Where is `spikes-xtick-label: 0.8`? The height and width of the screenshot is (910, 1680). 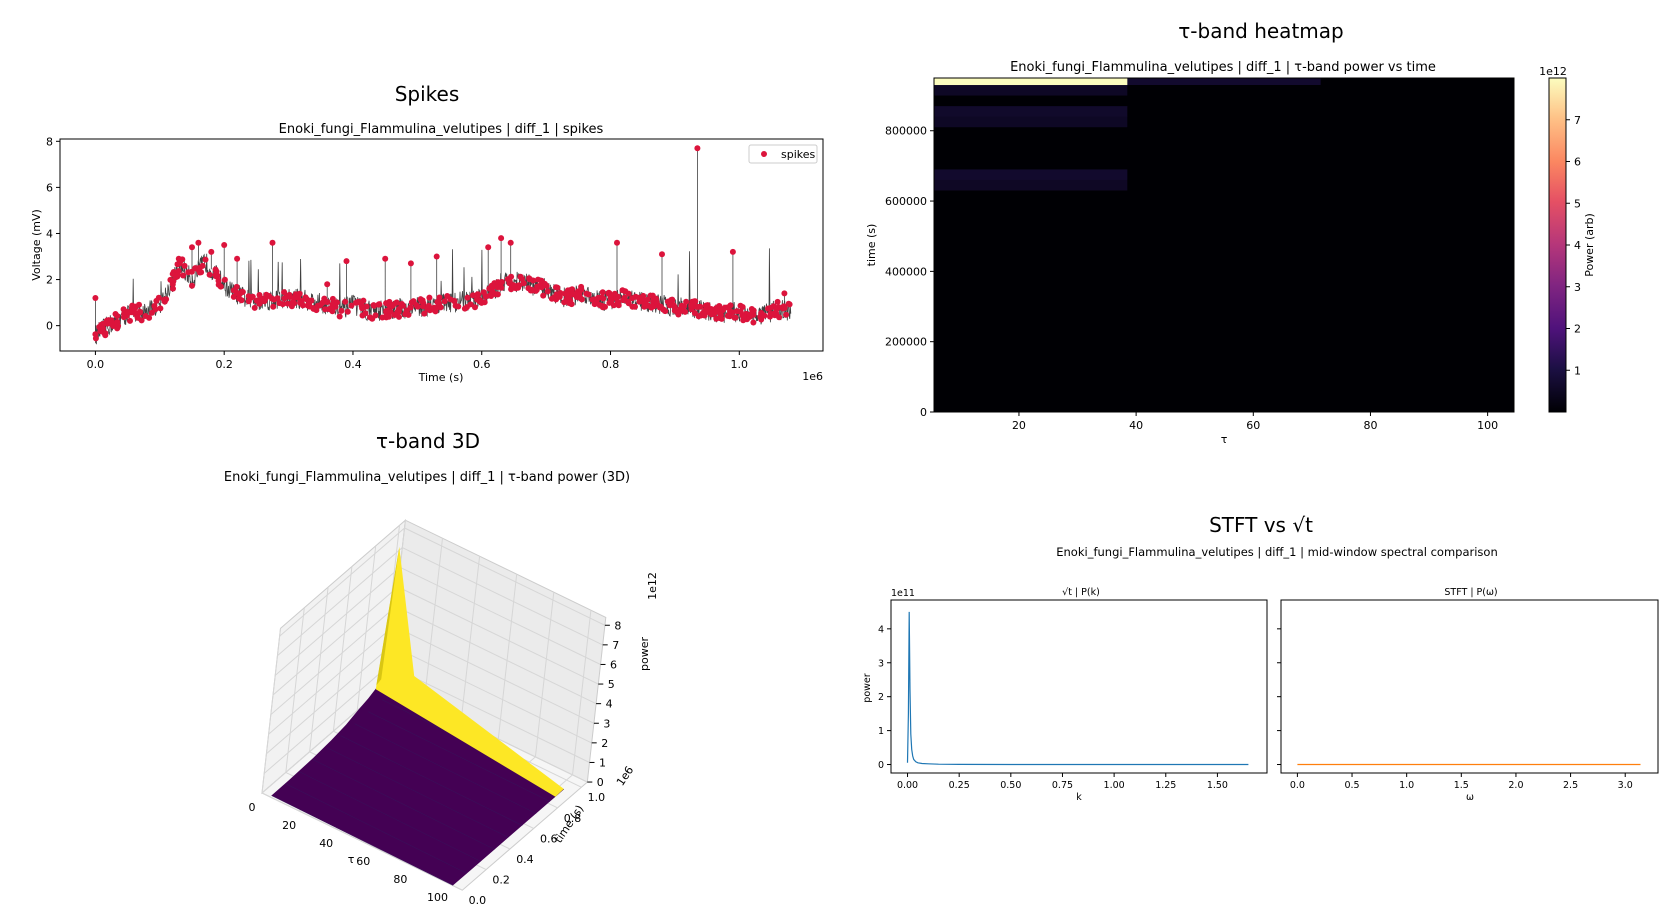 spikes-xtick-label: 0.8 is located at coordinates (611, 364).